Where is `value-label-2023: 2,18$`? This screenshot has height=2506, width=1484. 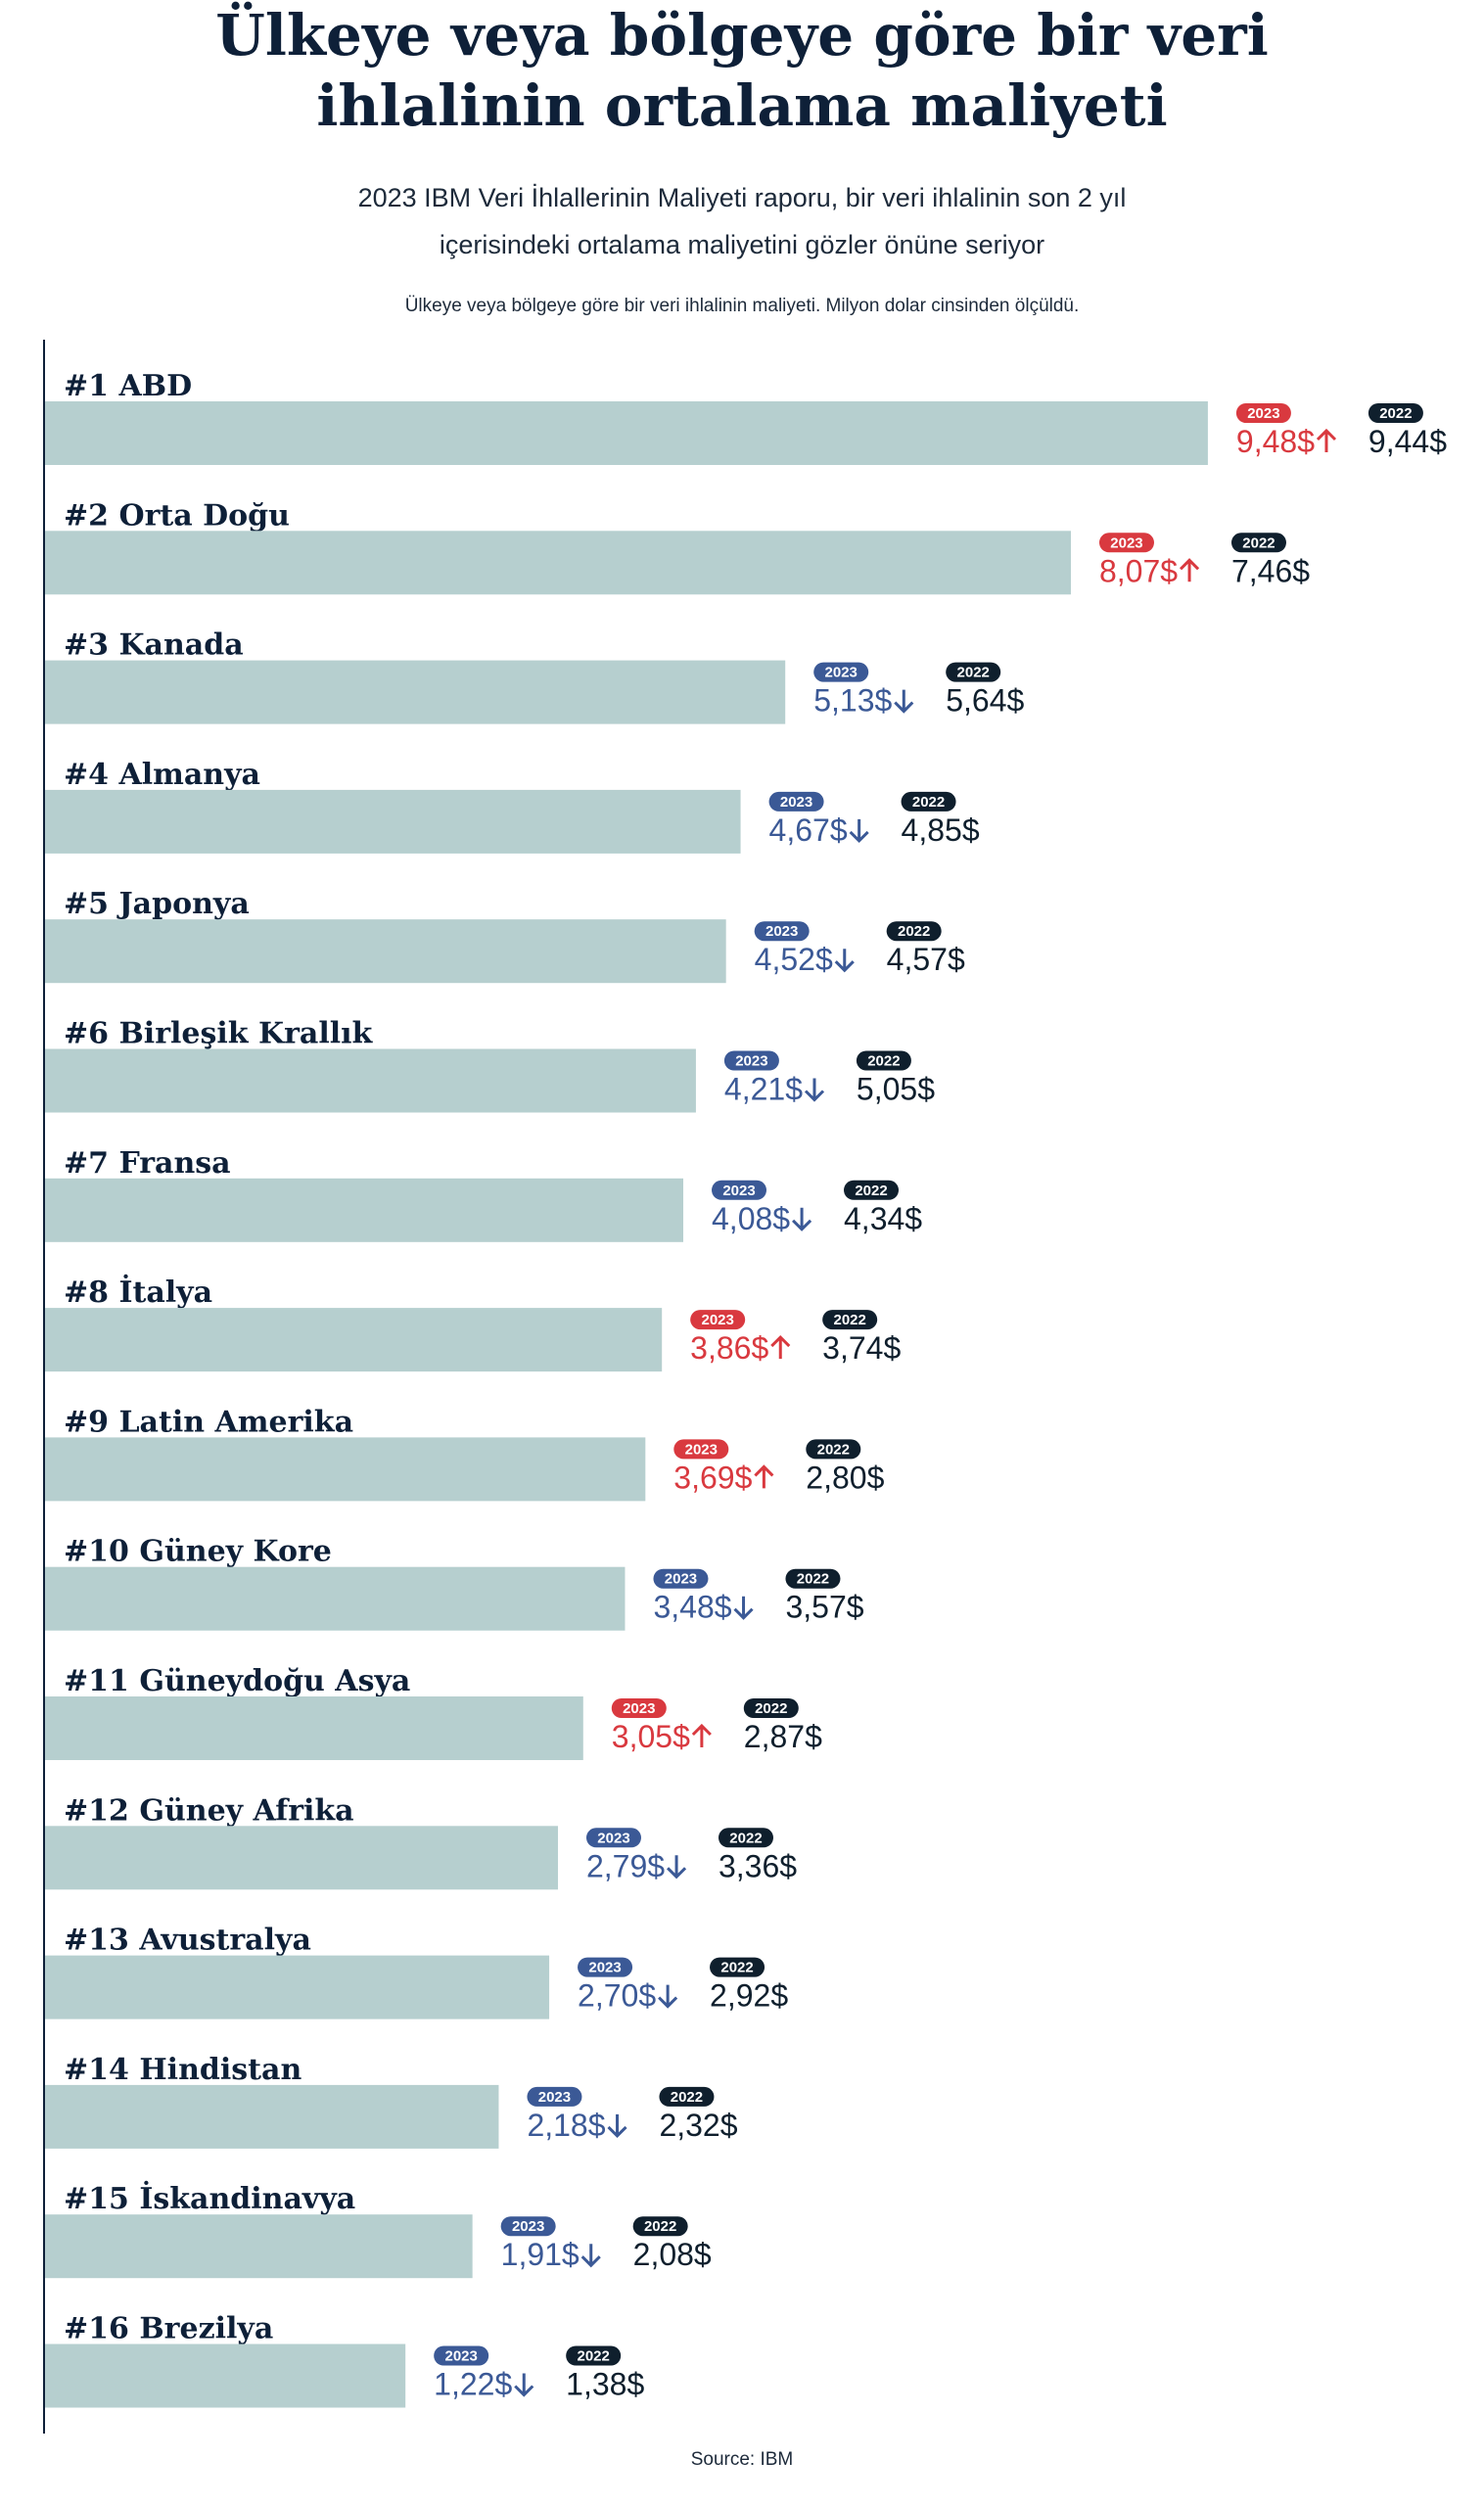 value-label-2023: 2,18$ is located at coordinates (566, 2125).